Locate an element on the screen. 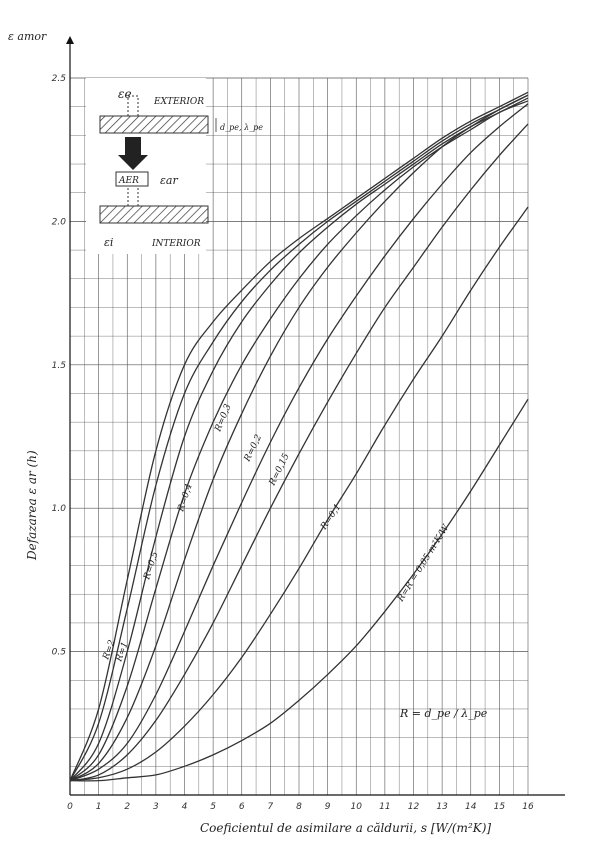  inset-air-label: AER is located at coordinates (128, 181).